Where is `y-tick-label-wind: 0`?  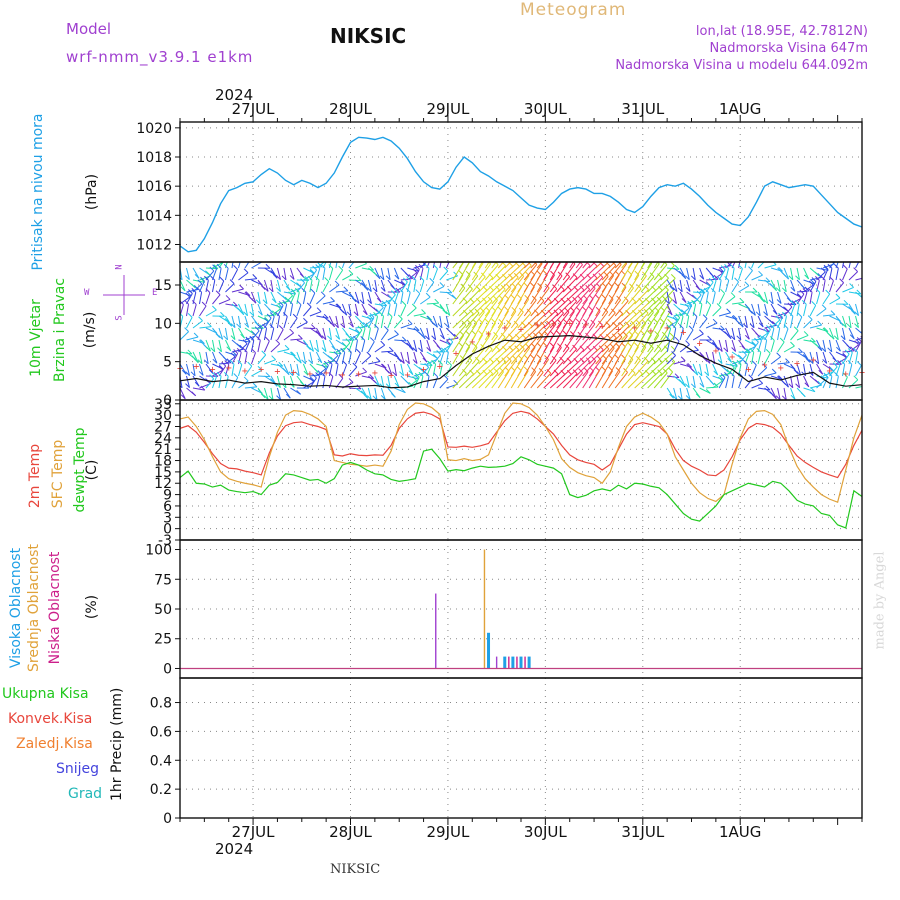
y-tick-label-wind: 0 is located at coordinates (167, 401).